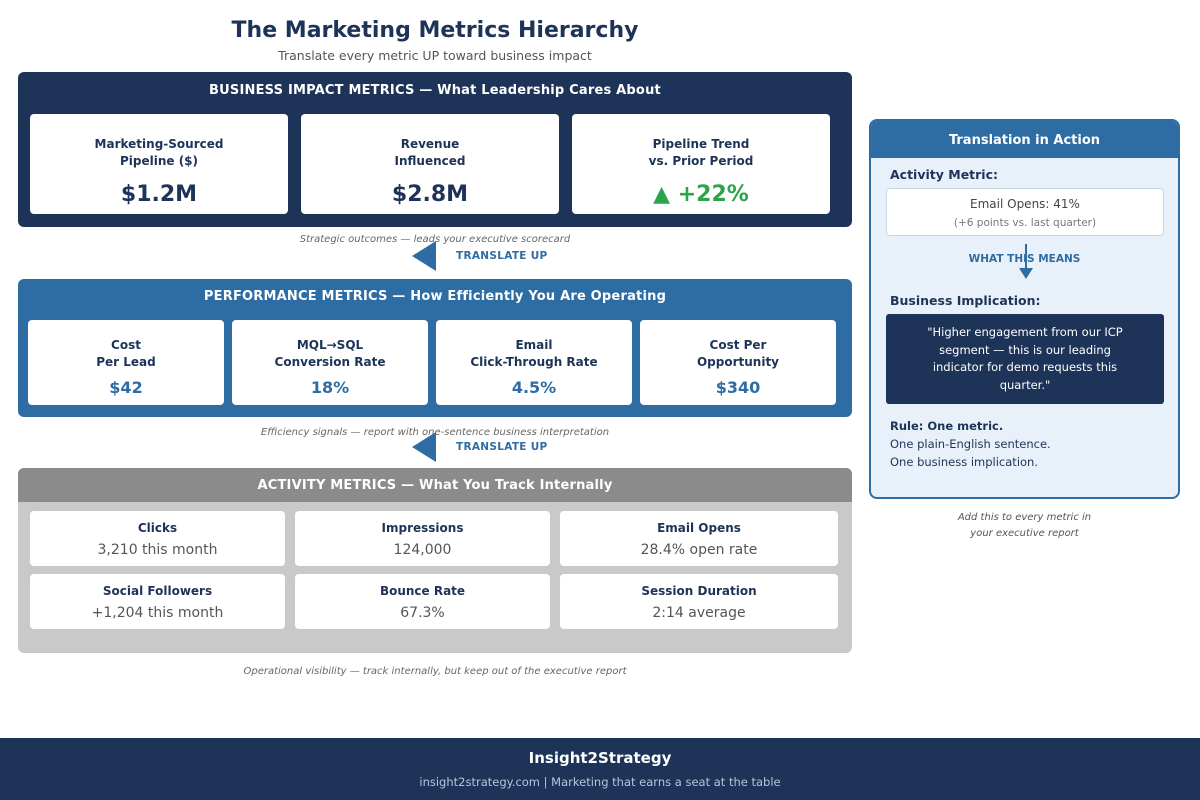 This screenshot has height=800, width=1200. I want to click on translate-up-connector-2: TRANSLATE UP, so click(480, 447).